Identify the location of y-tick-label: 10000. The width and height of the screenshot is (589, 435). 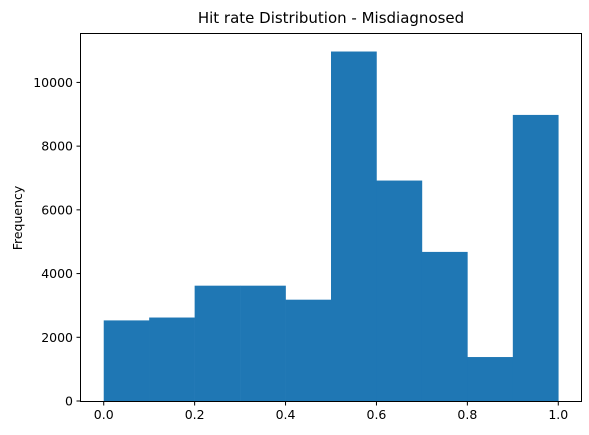
(53, 82).